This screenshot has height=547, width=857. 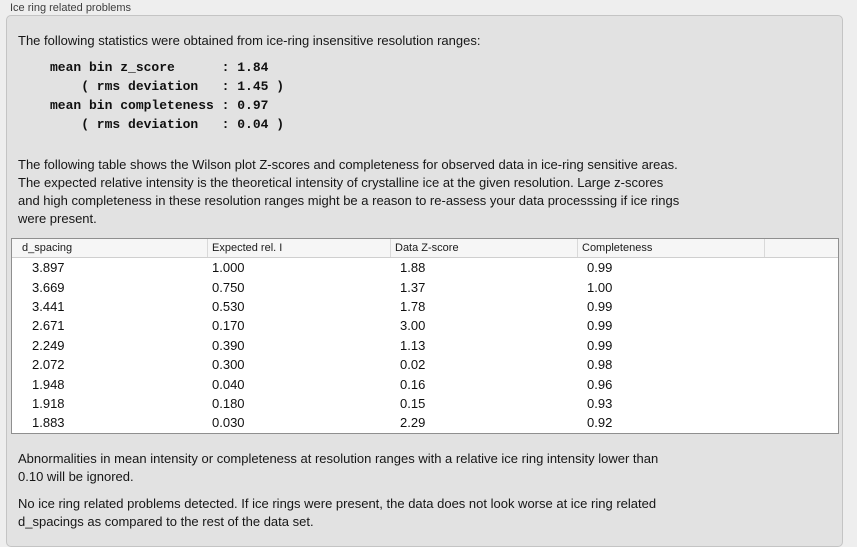 I want to click on column-header-completeness: Completeness, so click(x=671, y=248).